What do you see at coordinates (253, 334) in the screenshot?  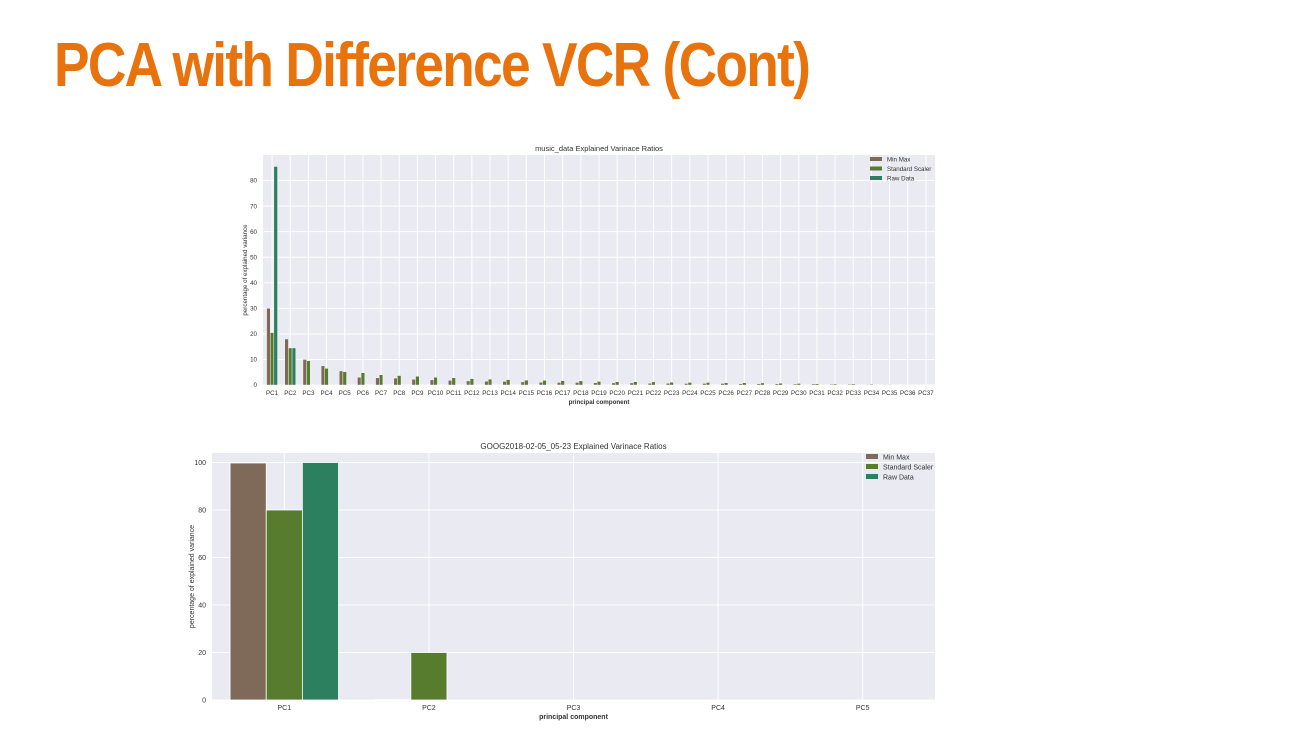 I see `y-tick-label: 20` at bounding box center [253, 334].